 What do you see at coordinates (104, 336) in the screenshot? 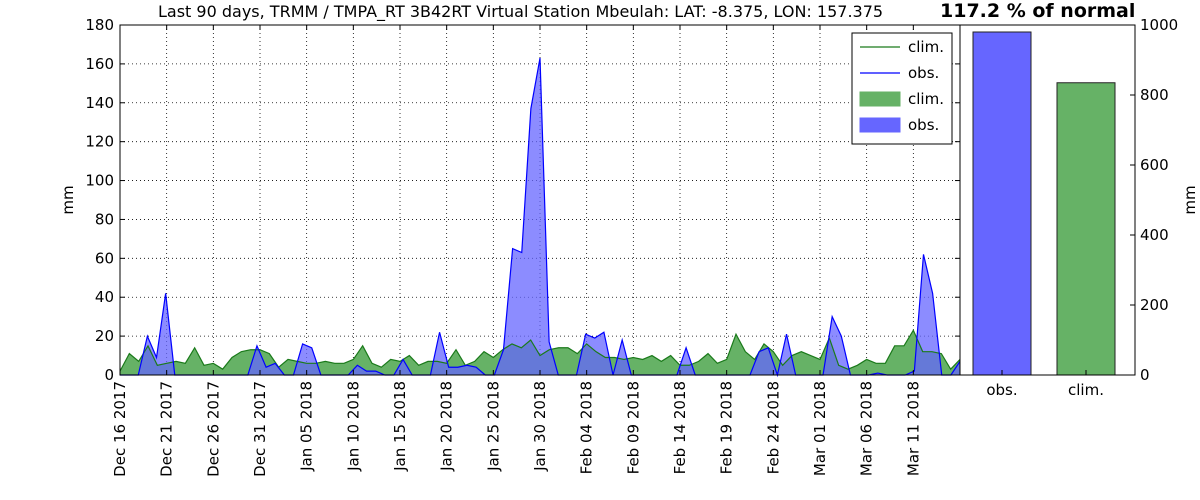
I see `y-tick-label: 20` at bounding box center [104, 336].